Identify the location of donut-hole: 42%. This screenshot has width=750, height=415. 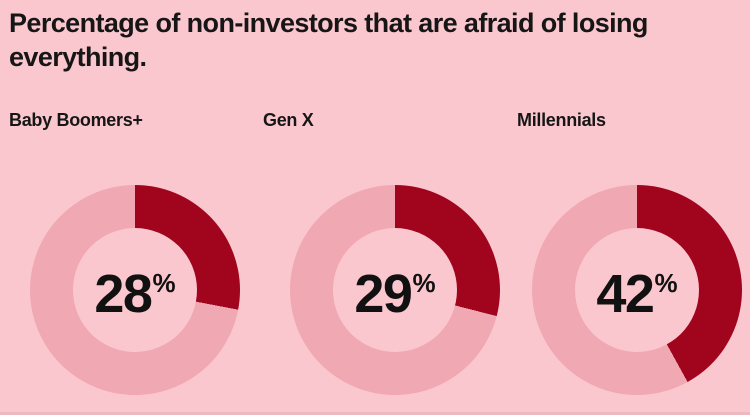
(637, 290).